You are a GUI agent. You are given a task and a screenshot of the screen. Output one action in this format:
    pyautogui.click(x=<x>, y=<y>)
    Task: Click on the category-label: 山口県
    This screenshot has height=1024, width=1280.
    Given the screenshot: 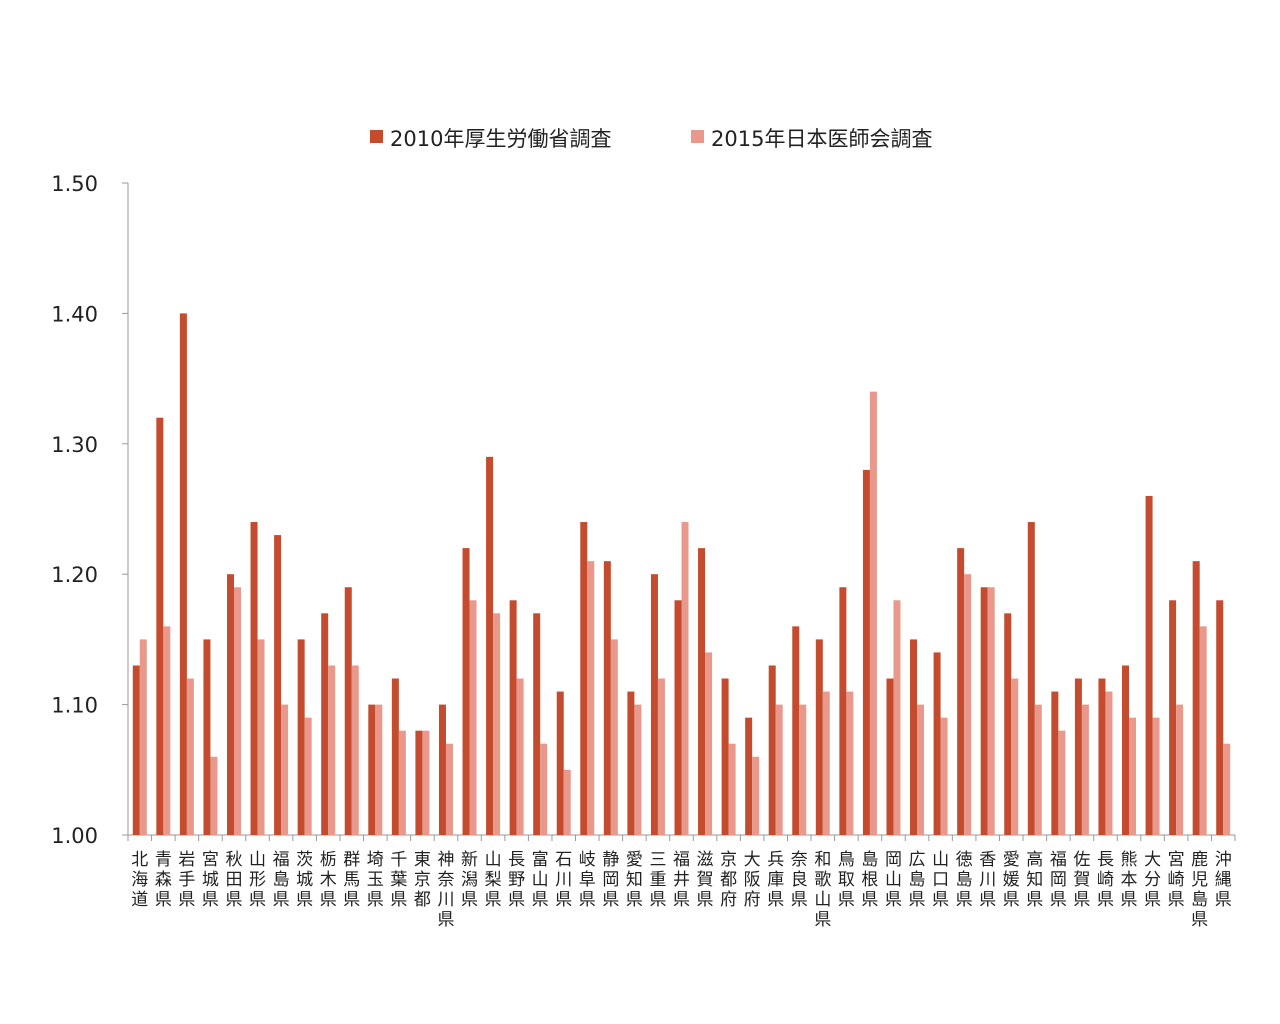 What is the action you would take?
    pyautogui.click(x=940, y=880)
    